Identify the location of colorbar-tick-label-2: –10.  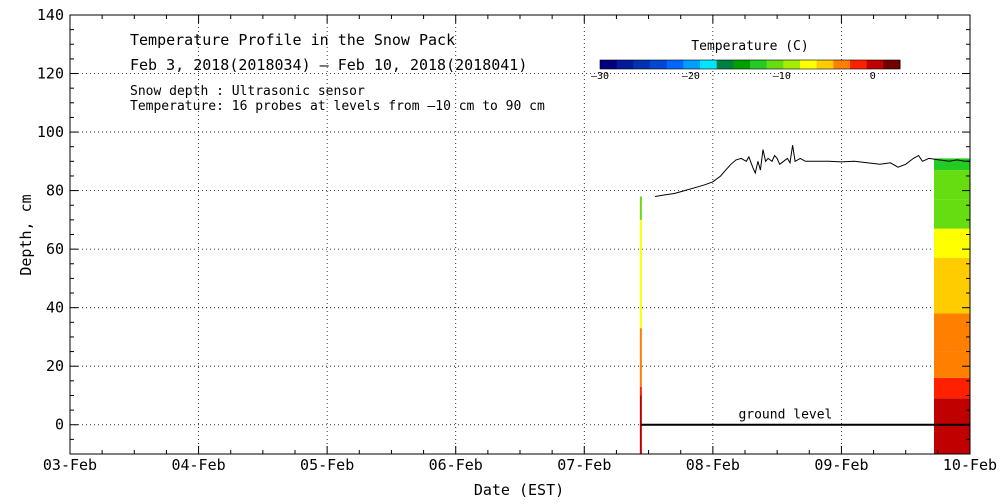
(782, 76).